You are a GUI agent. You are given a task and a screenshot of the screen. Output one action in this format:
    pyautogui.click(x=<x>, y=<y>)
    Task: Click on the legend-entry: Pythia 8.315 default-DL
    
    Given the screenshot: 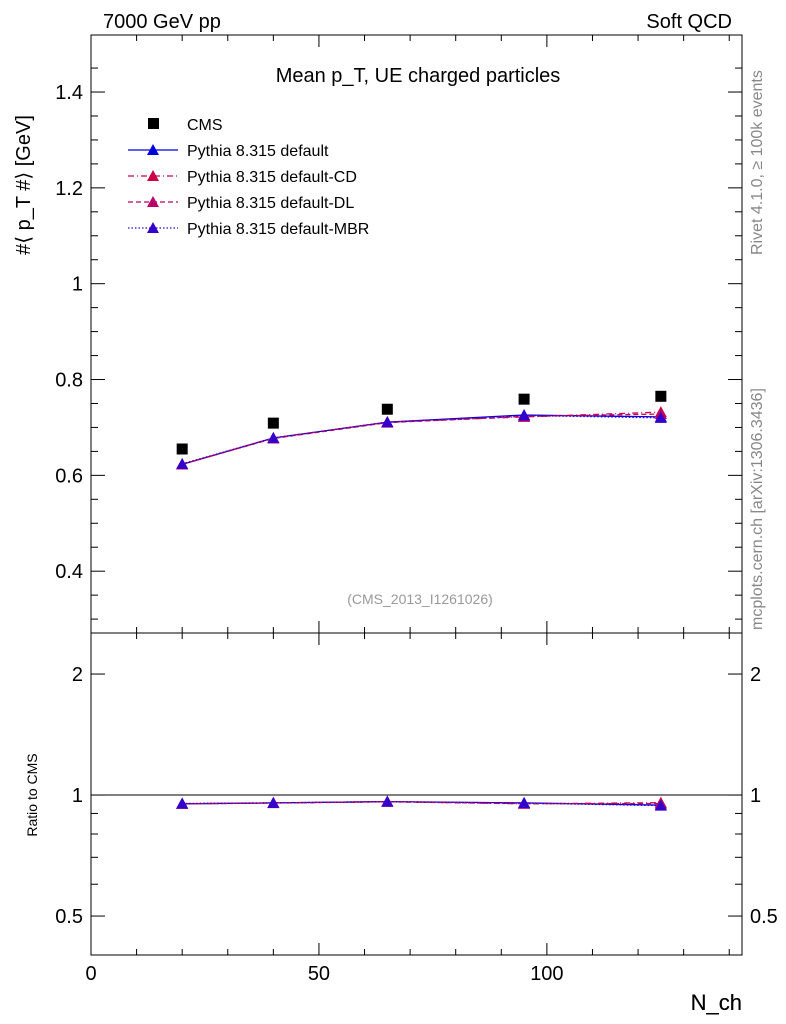 What is the action you would take?
    pyautogui.click(x=270, y=203)
    